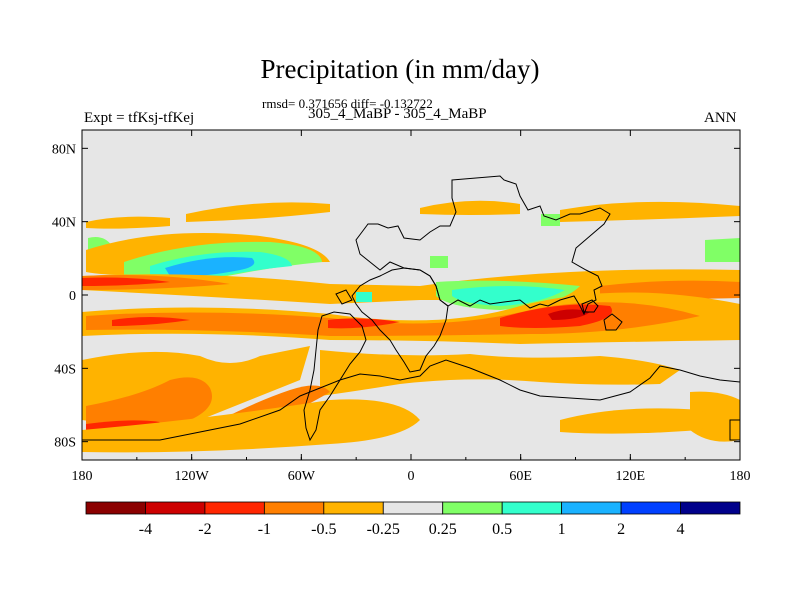  What do you see at coordinates (562, 529) in the screenshot?
I see `colorbar-label: 1` at bounding box center [562, 529].